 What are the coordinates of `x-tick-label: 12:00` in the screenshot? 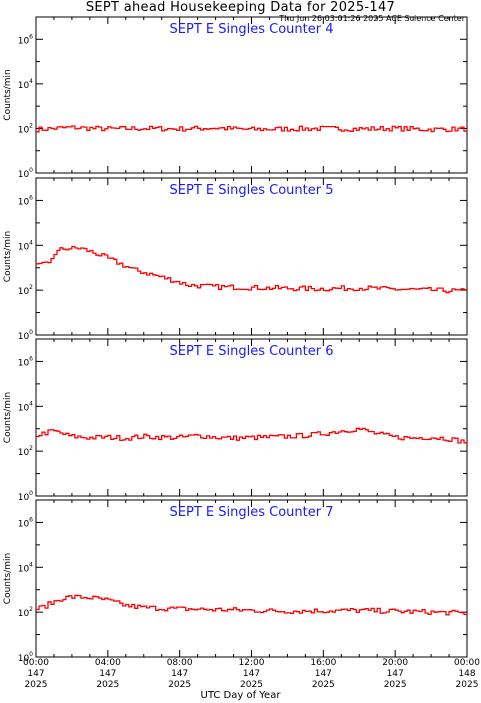 It's located at (252, 663).